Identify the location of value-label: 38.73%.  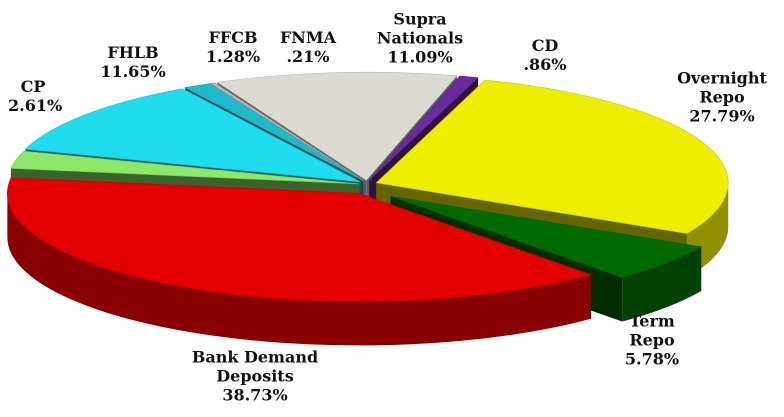
(255, 395).